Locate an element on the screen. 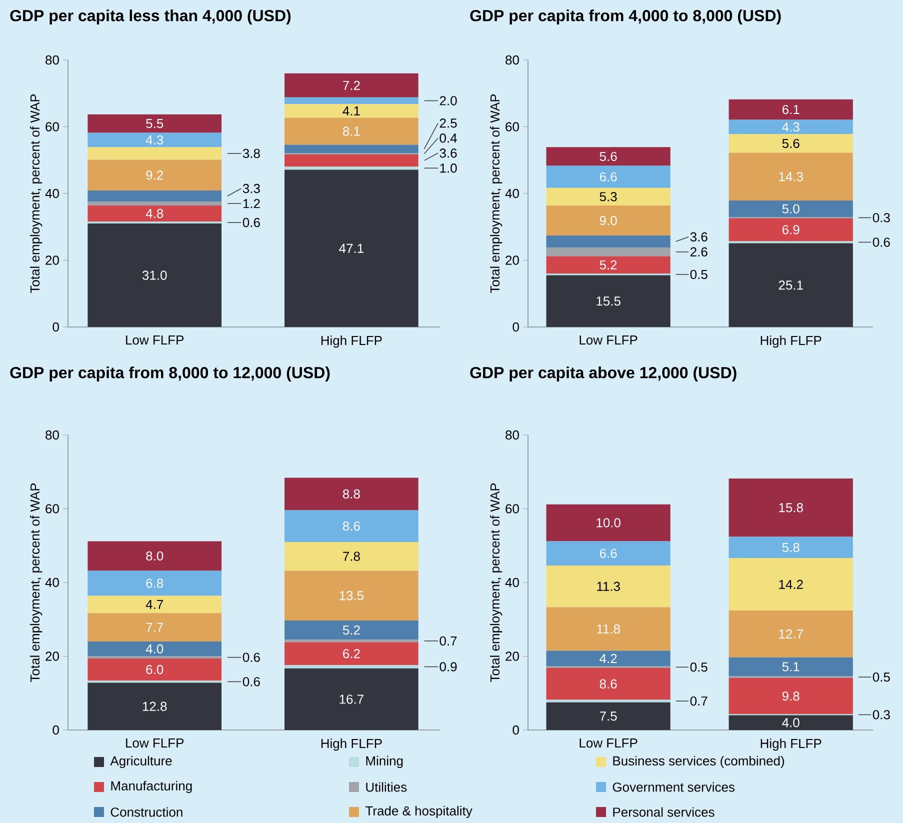  data-label: 11.3 is located at coordinates (608, 586).